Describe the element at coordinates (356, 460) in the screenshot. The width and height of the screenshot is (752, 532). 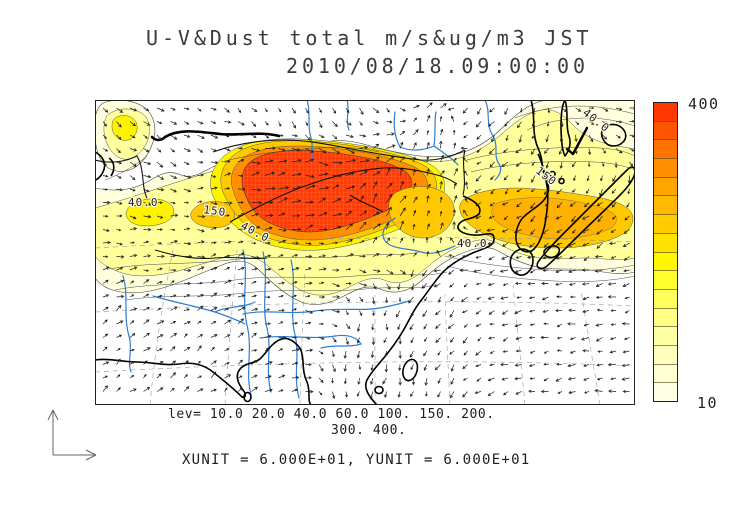
I see `xunit-yunit-label: XUNIT = 6.000E+01, YUNIT = 6.000E+01` at that location.